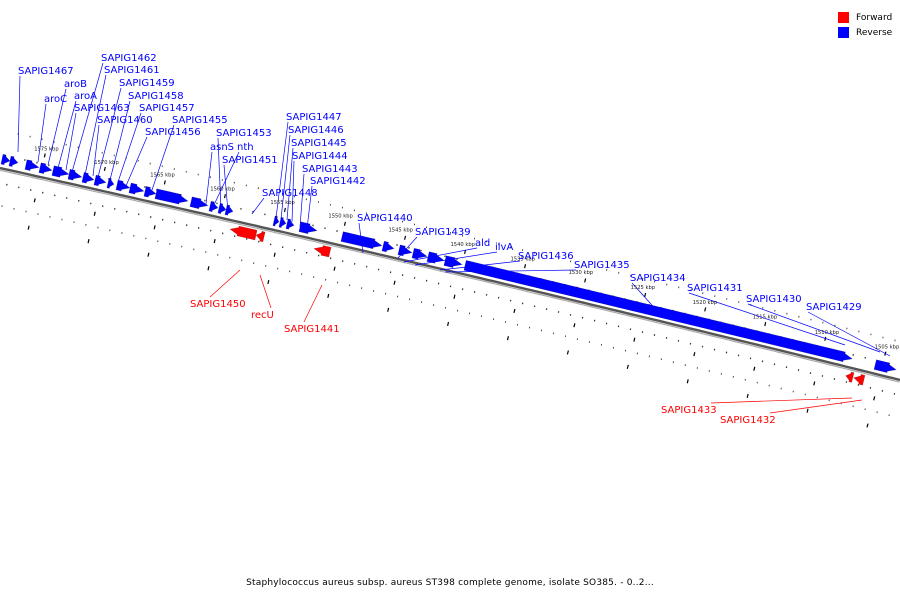 The image size is (900, 600). I want to click on axis-tick-label: 1575 kbp, so click(46, 150).